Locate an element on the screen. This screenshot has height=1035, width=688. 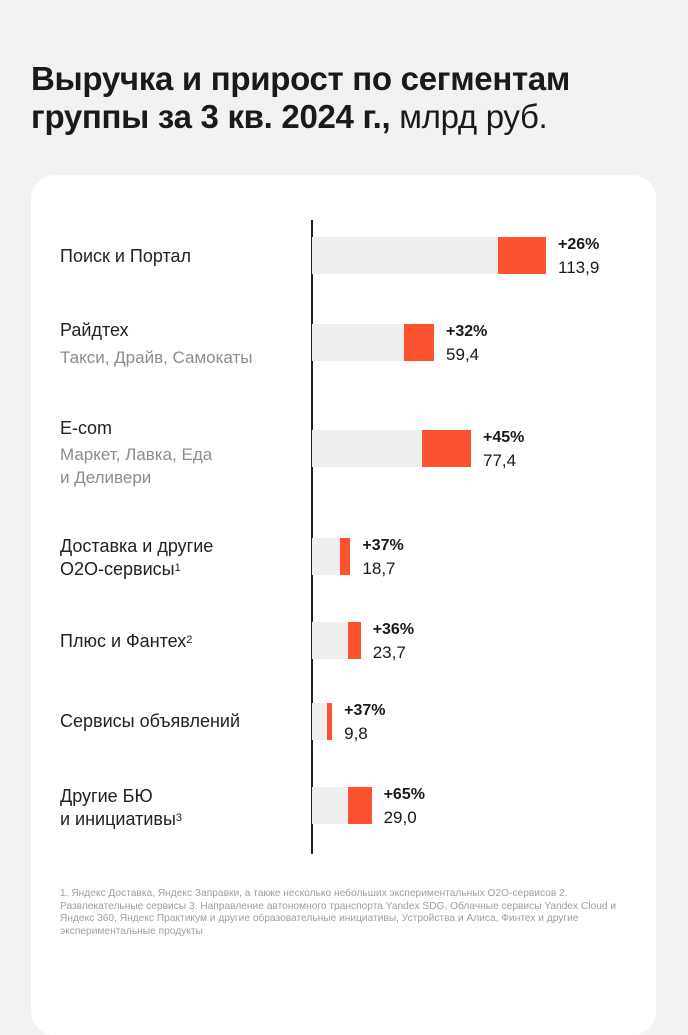
growth-label: +32% is located at coordinates (467, 331).